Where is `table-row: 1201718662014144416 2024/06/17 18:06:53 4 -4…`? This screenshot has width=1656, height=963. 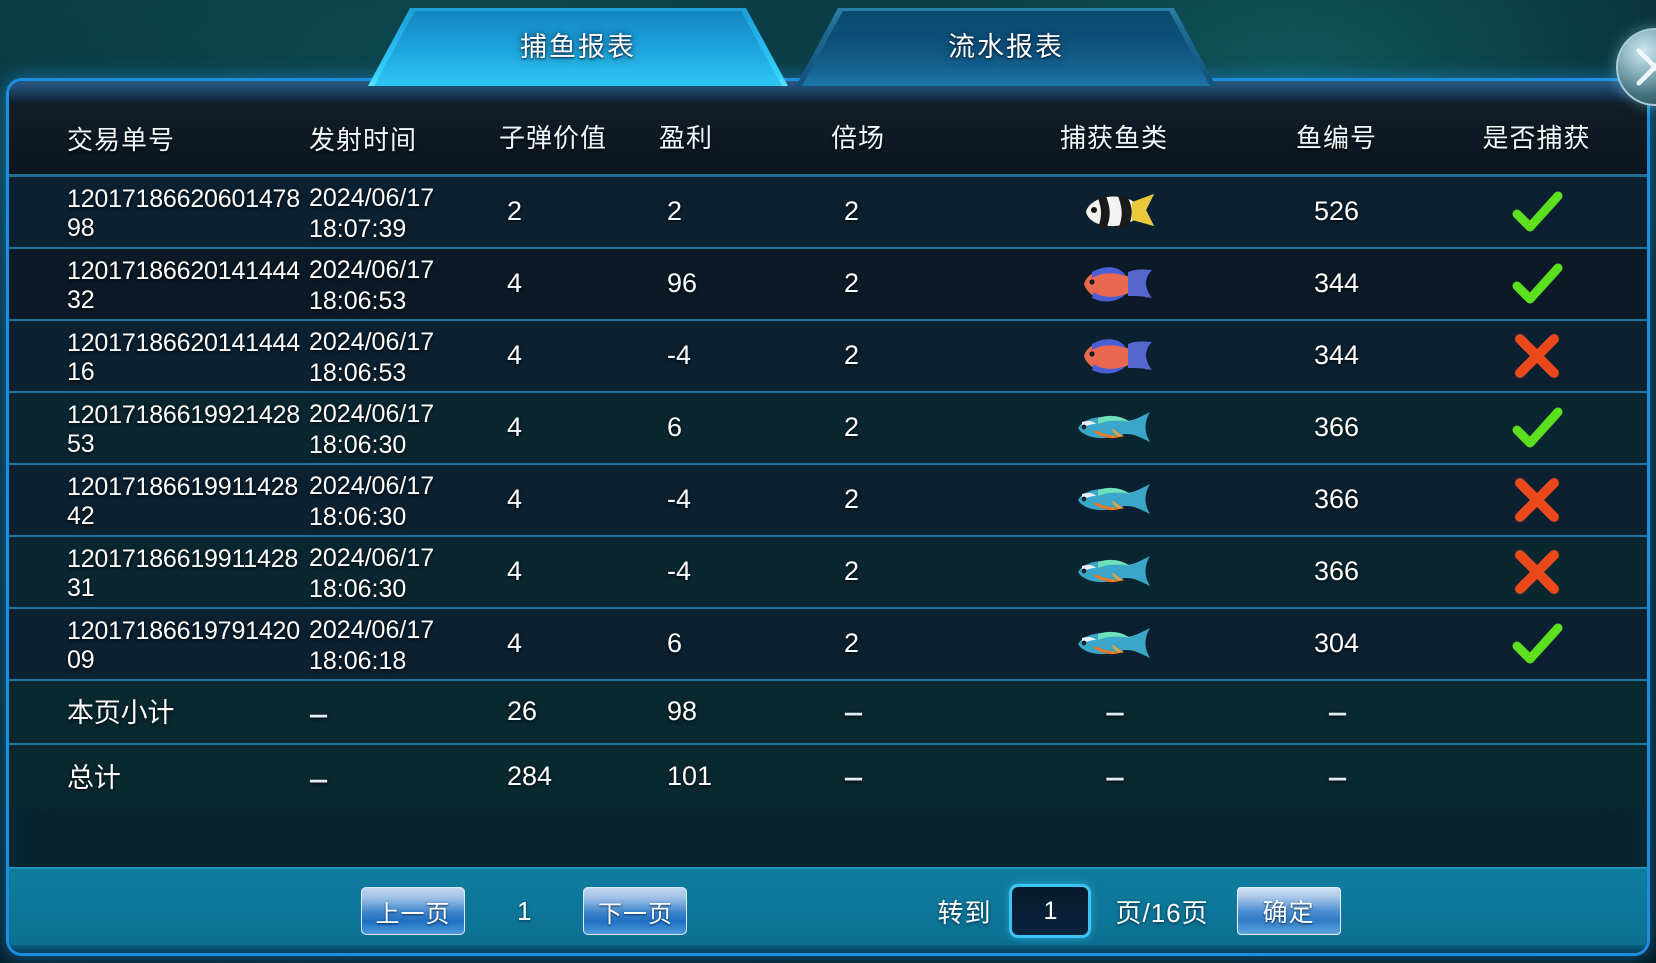
table-row: 1201718662014144416 2024/06/17 18:06:53 4 -4… is located at coordinates (828, 357).